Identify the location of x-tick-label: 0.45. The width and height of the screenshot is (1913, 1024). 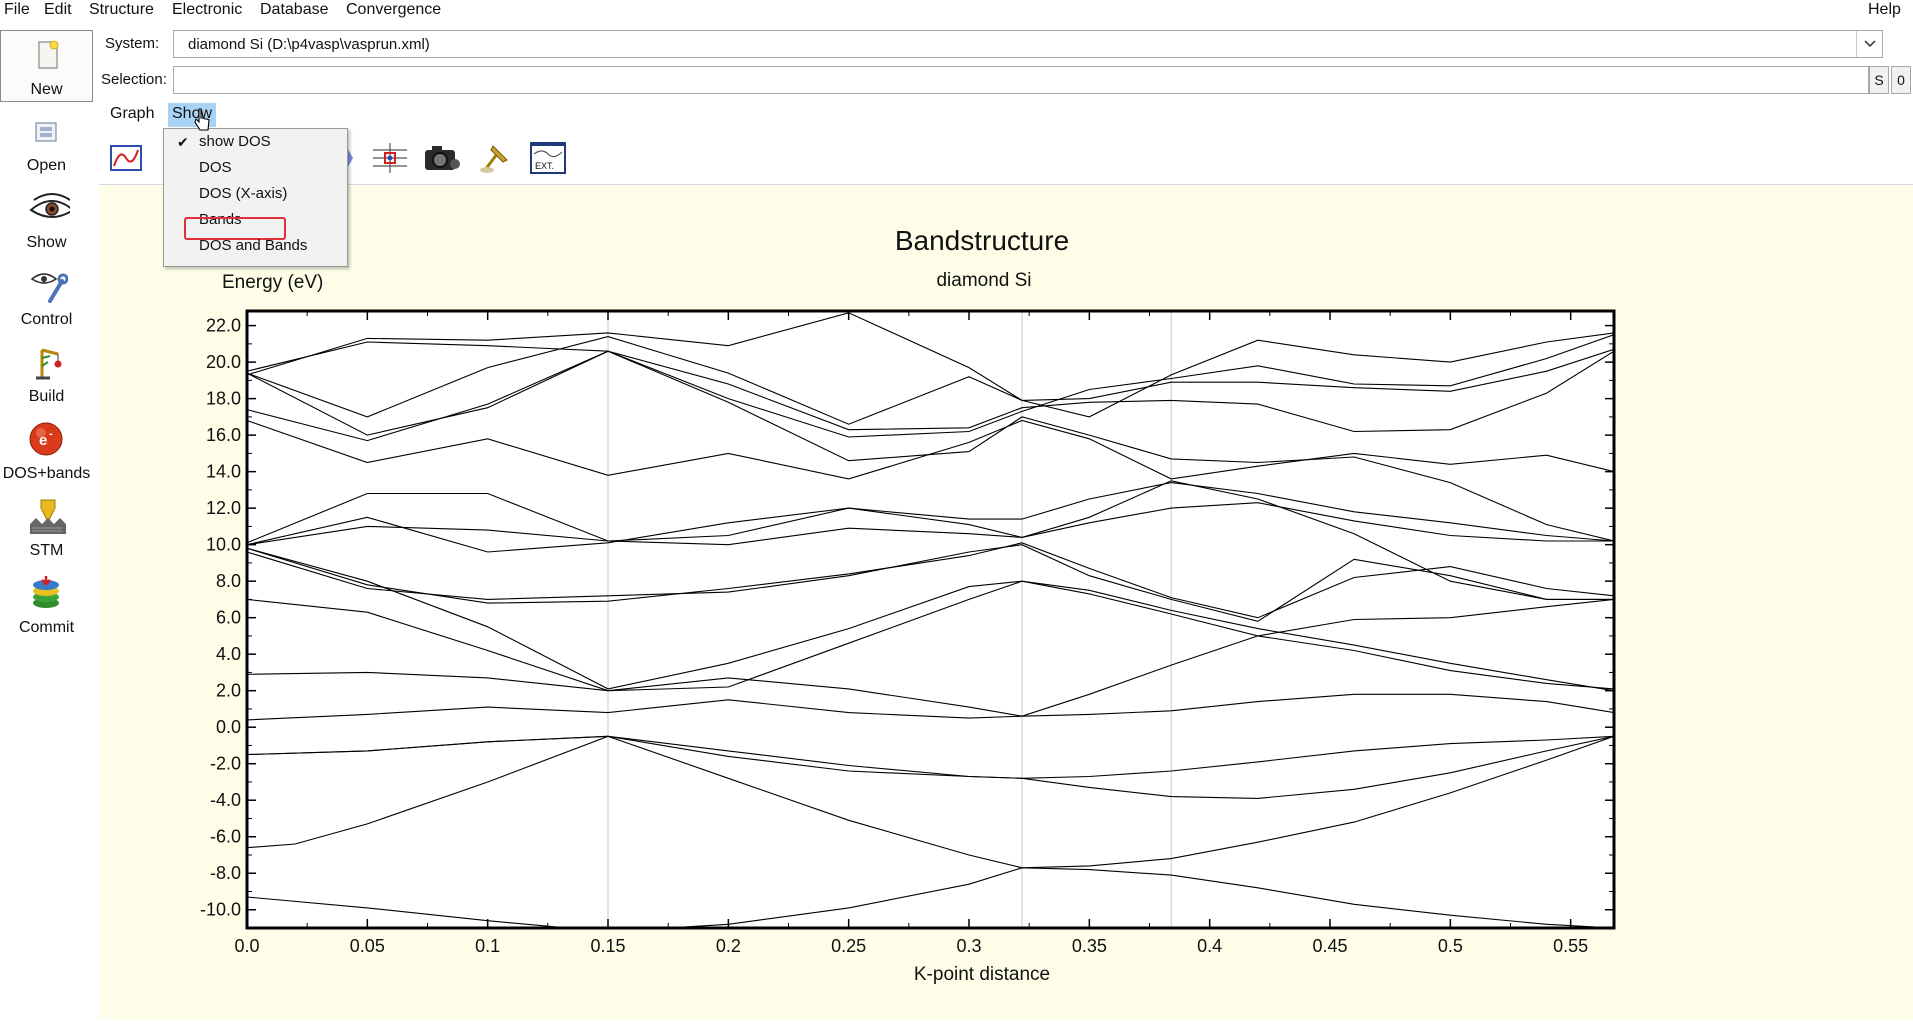
(1329, 946).